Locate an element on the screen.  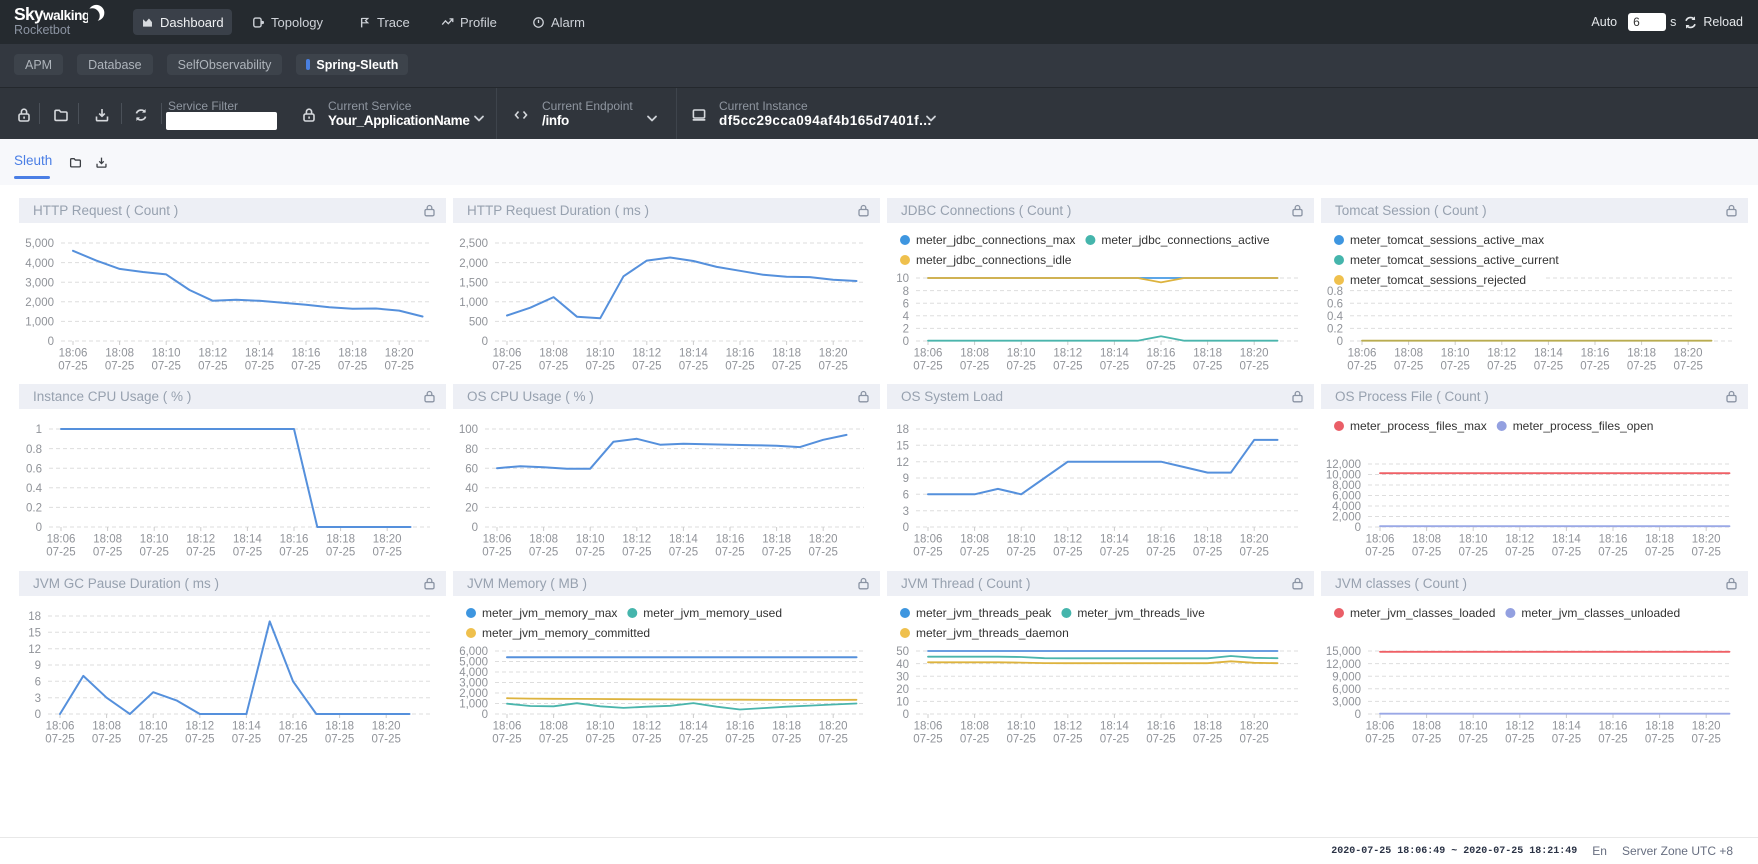
svg-text: 10 is located at coordinates (902, 703).